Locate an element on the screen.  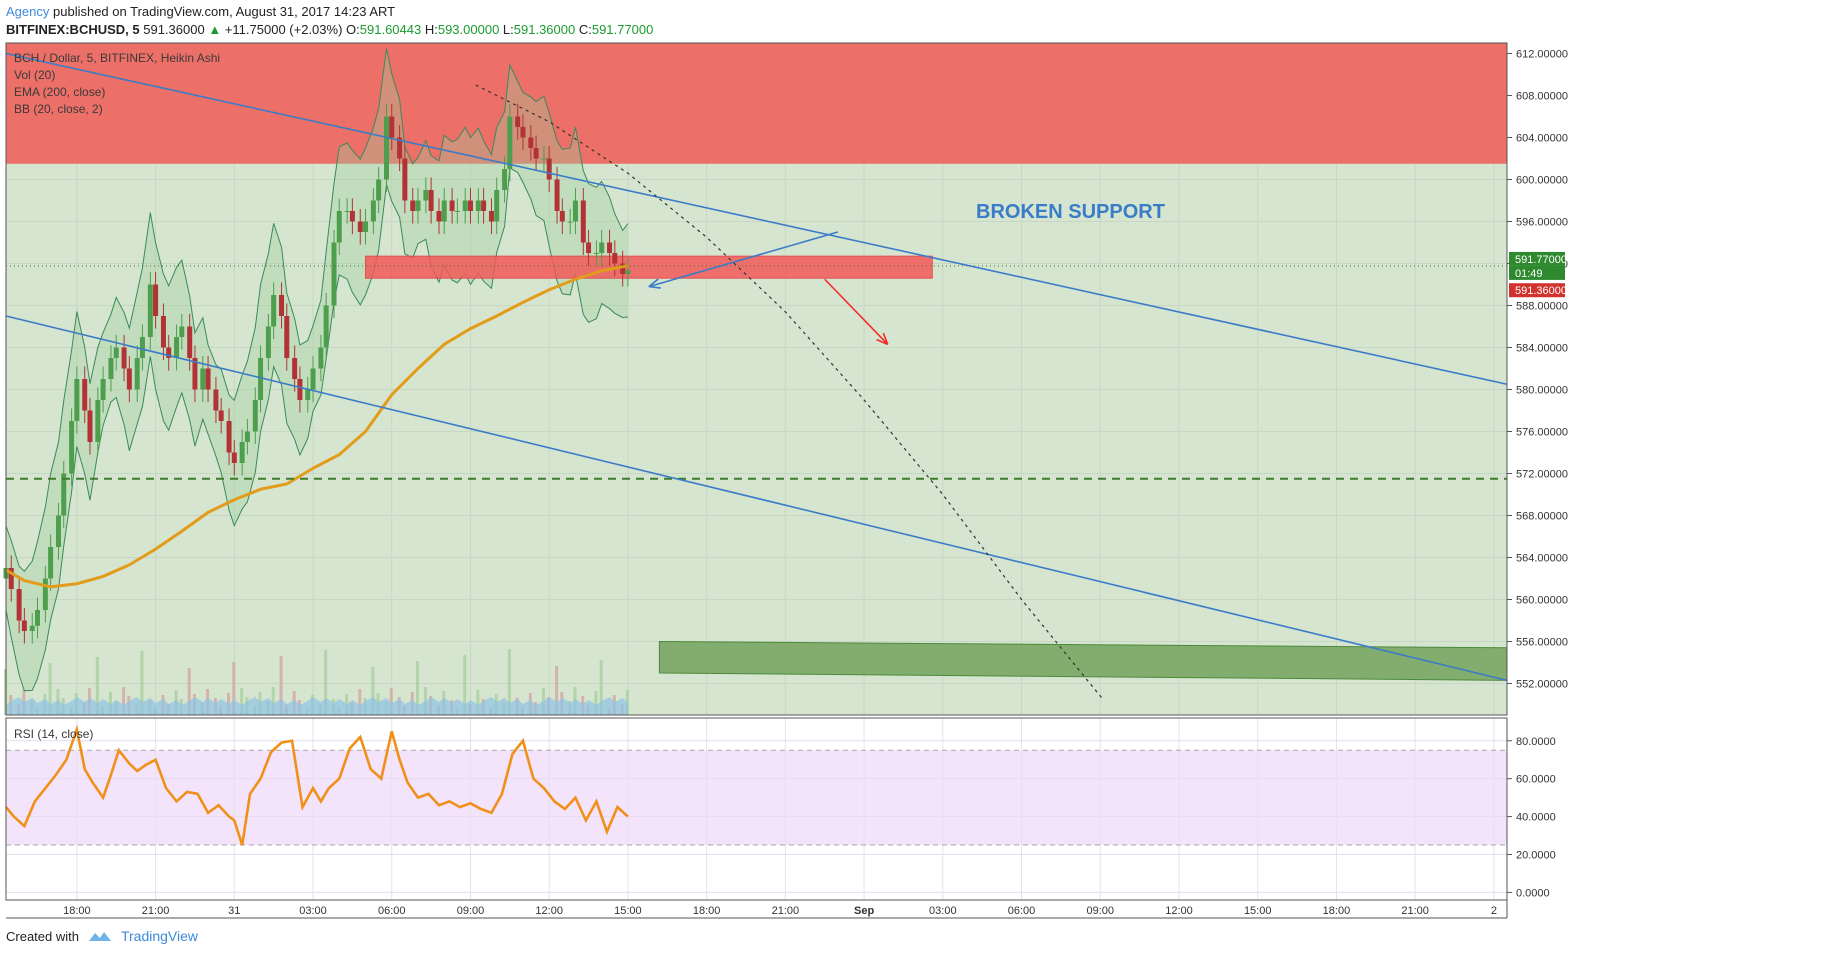
rsi-tick-label: 80.0000 is located at coordinates (1536, 742).